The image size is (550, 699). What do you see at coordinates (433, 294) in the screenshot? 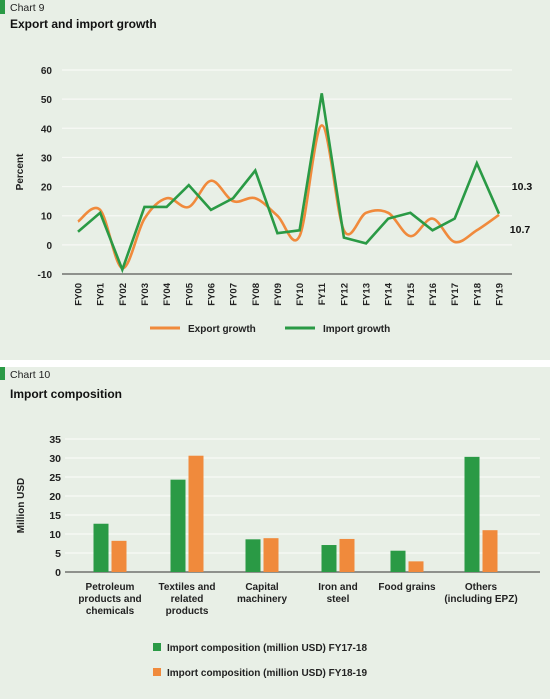
I see `x-tick-label: FY16` at bounding box center [433, 294].